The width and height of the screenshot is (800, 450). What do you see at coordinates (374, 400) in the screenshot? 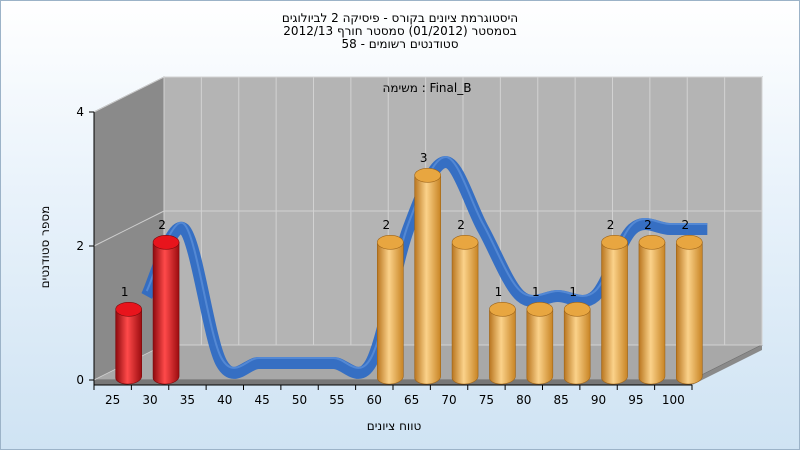
I see `x-tick-label: 60` at bounding box center [374, 400].